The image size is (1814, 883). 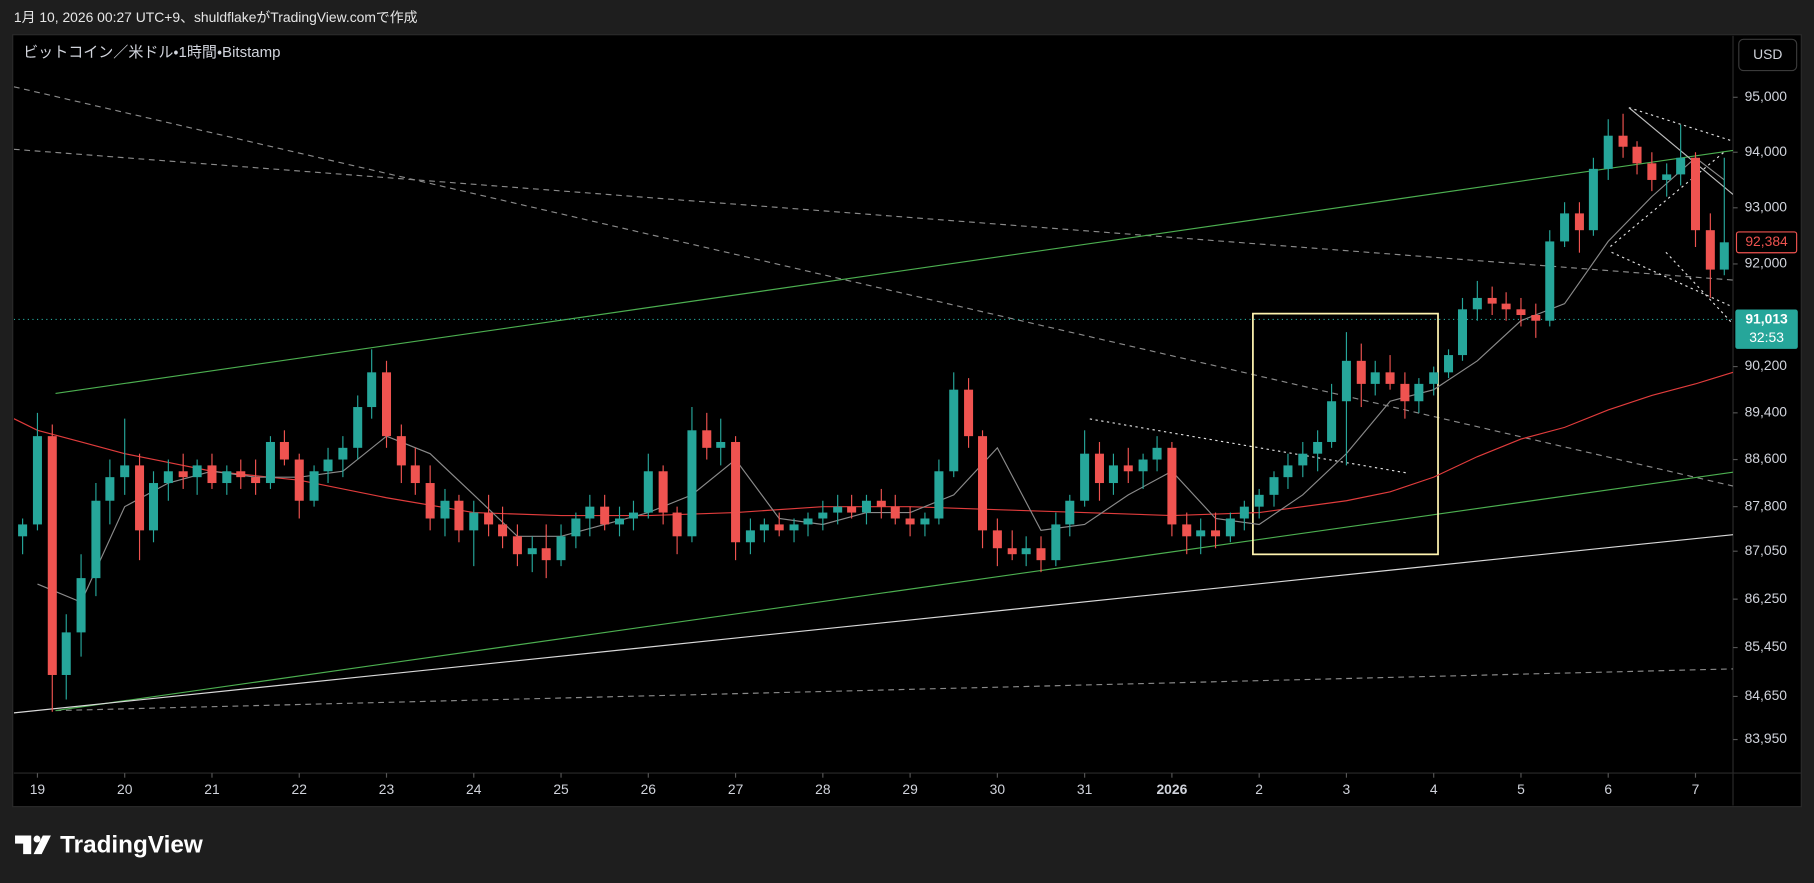 What do you see at coordinates (1608, 789) in the screenshot?
I see `x-tick-label: 6` at bounding box center [1608, 789].